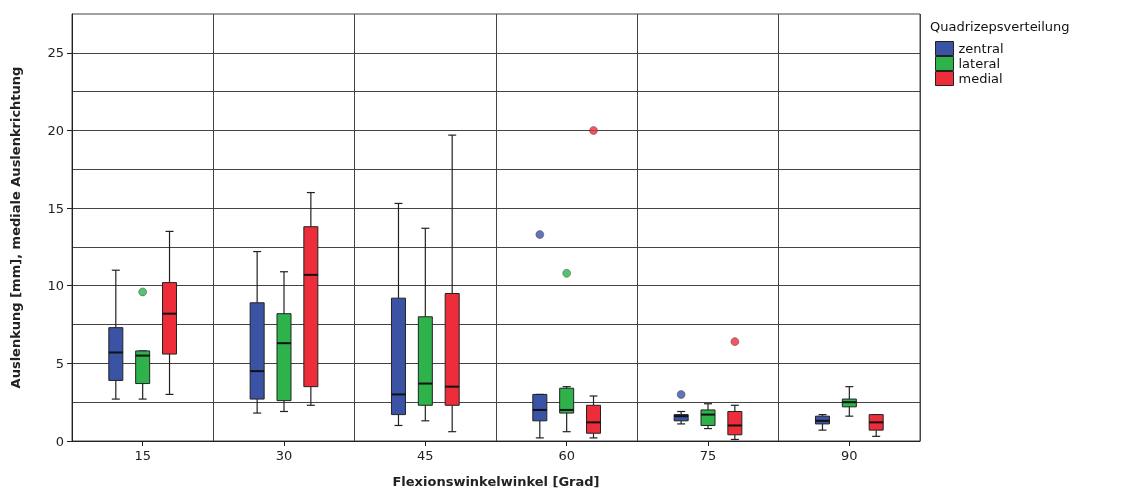 This screenshot has height=496, width=1138. I want to click on legend-label: zentral, so click(981, 48).